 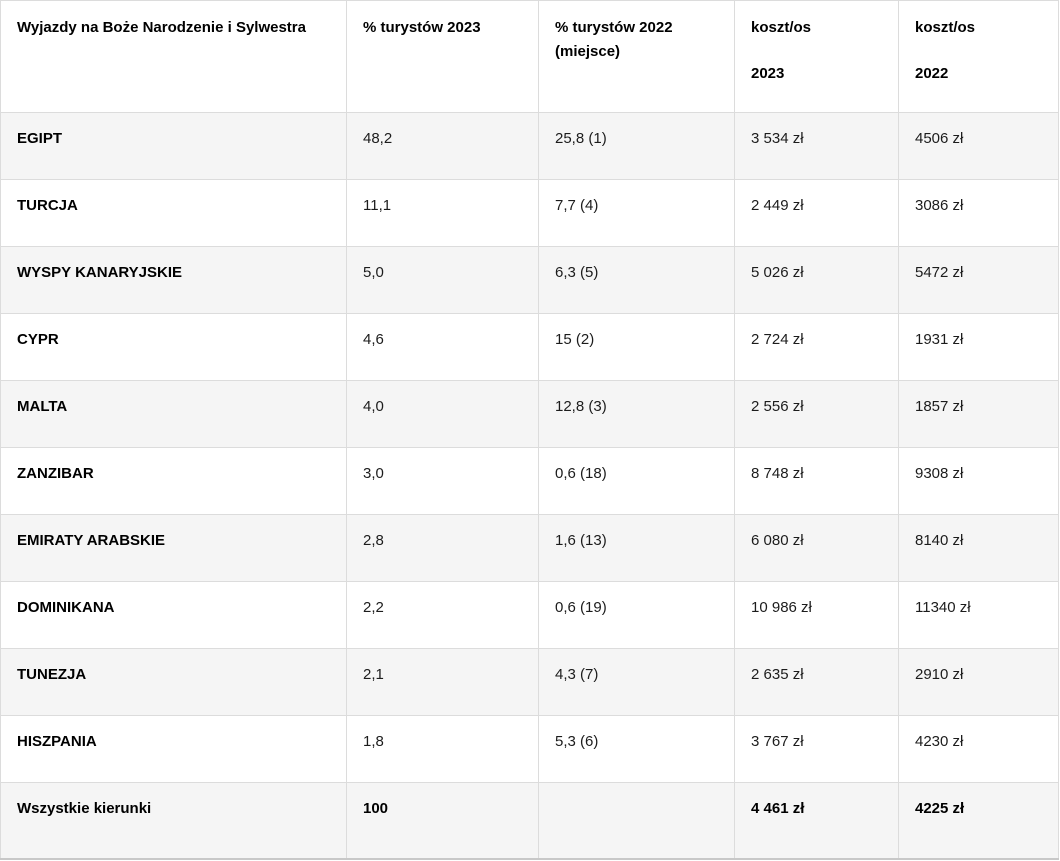 What do you see at coordinates (636, 213) in the screenshot?
I see `pct-2022-cell: 7,7 (4)` at bounding box center [636, 213].